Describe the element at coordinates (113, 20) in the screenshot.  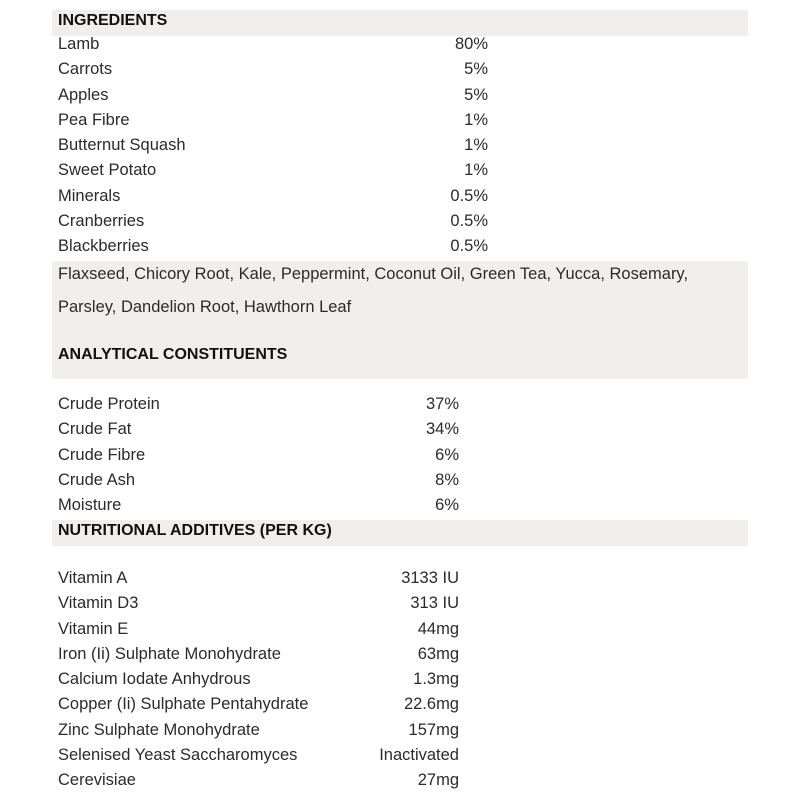
I see `ingredients-heading: INGREDIENTS` at that location.